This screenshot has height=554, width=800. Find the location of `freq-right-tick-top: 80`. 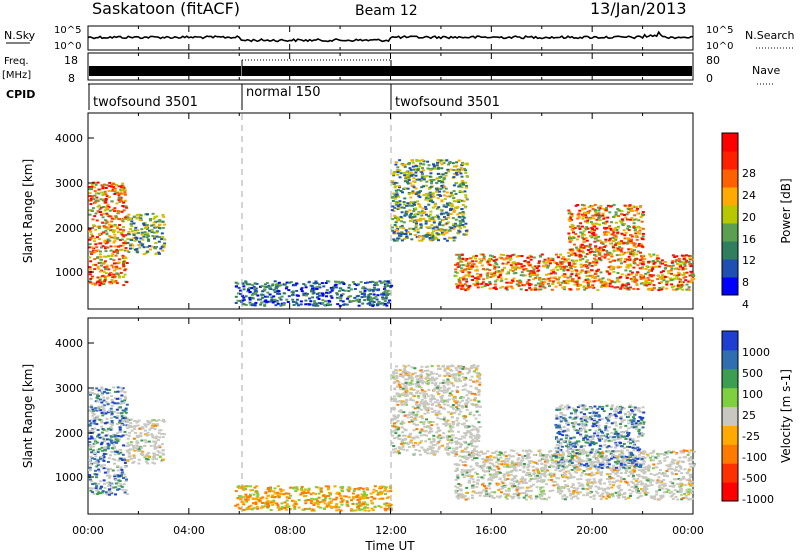

freq-right-tick-top: 80 is located at coordinates (713, 60).